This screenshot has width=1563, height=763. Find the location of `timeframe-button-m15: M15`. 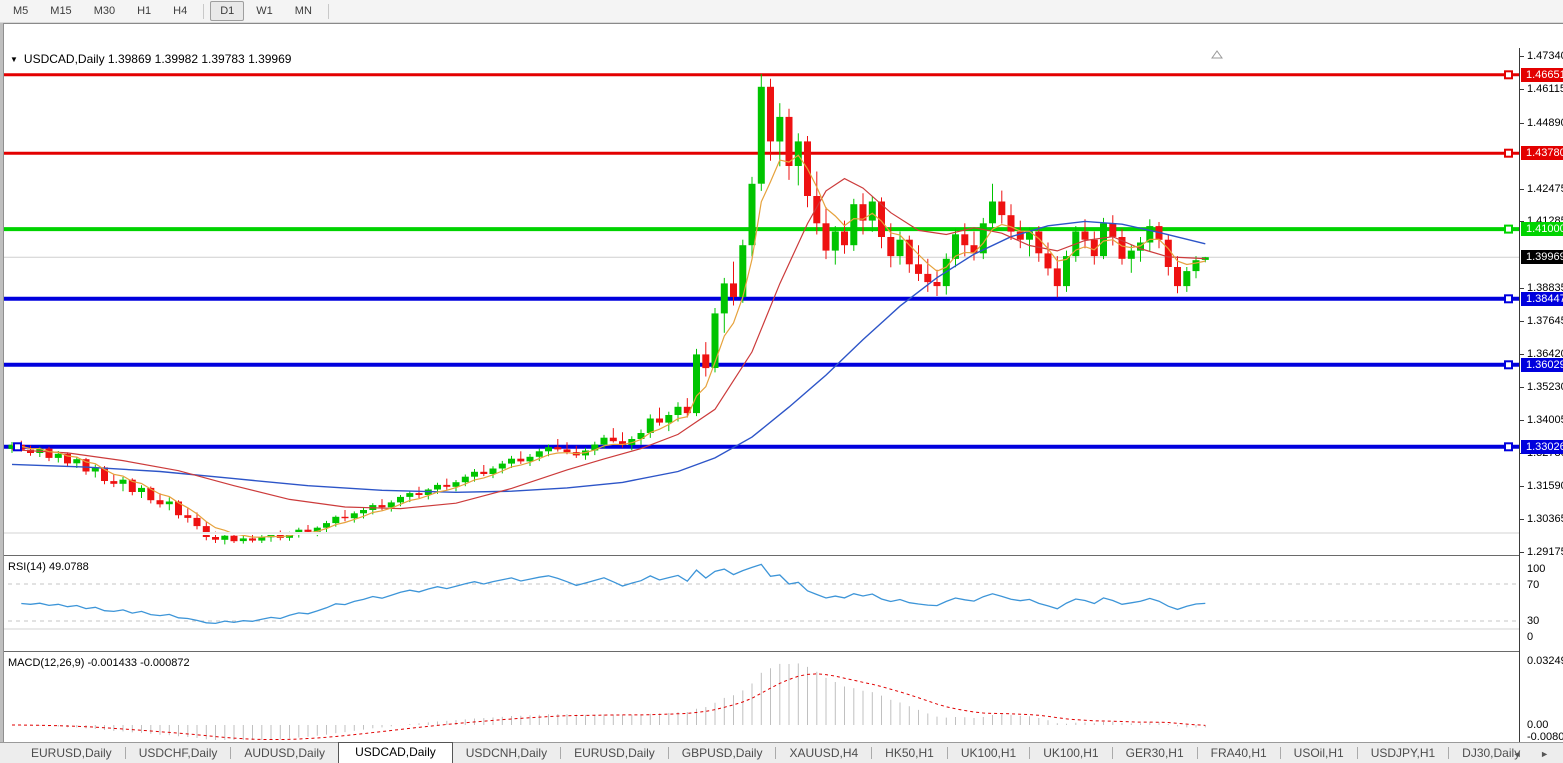

timeframe-button-m15: M15 is located at coordinates (61, 11).